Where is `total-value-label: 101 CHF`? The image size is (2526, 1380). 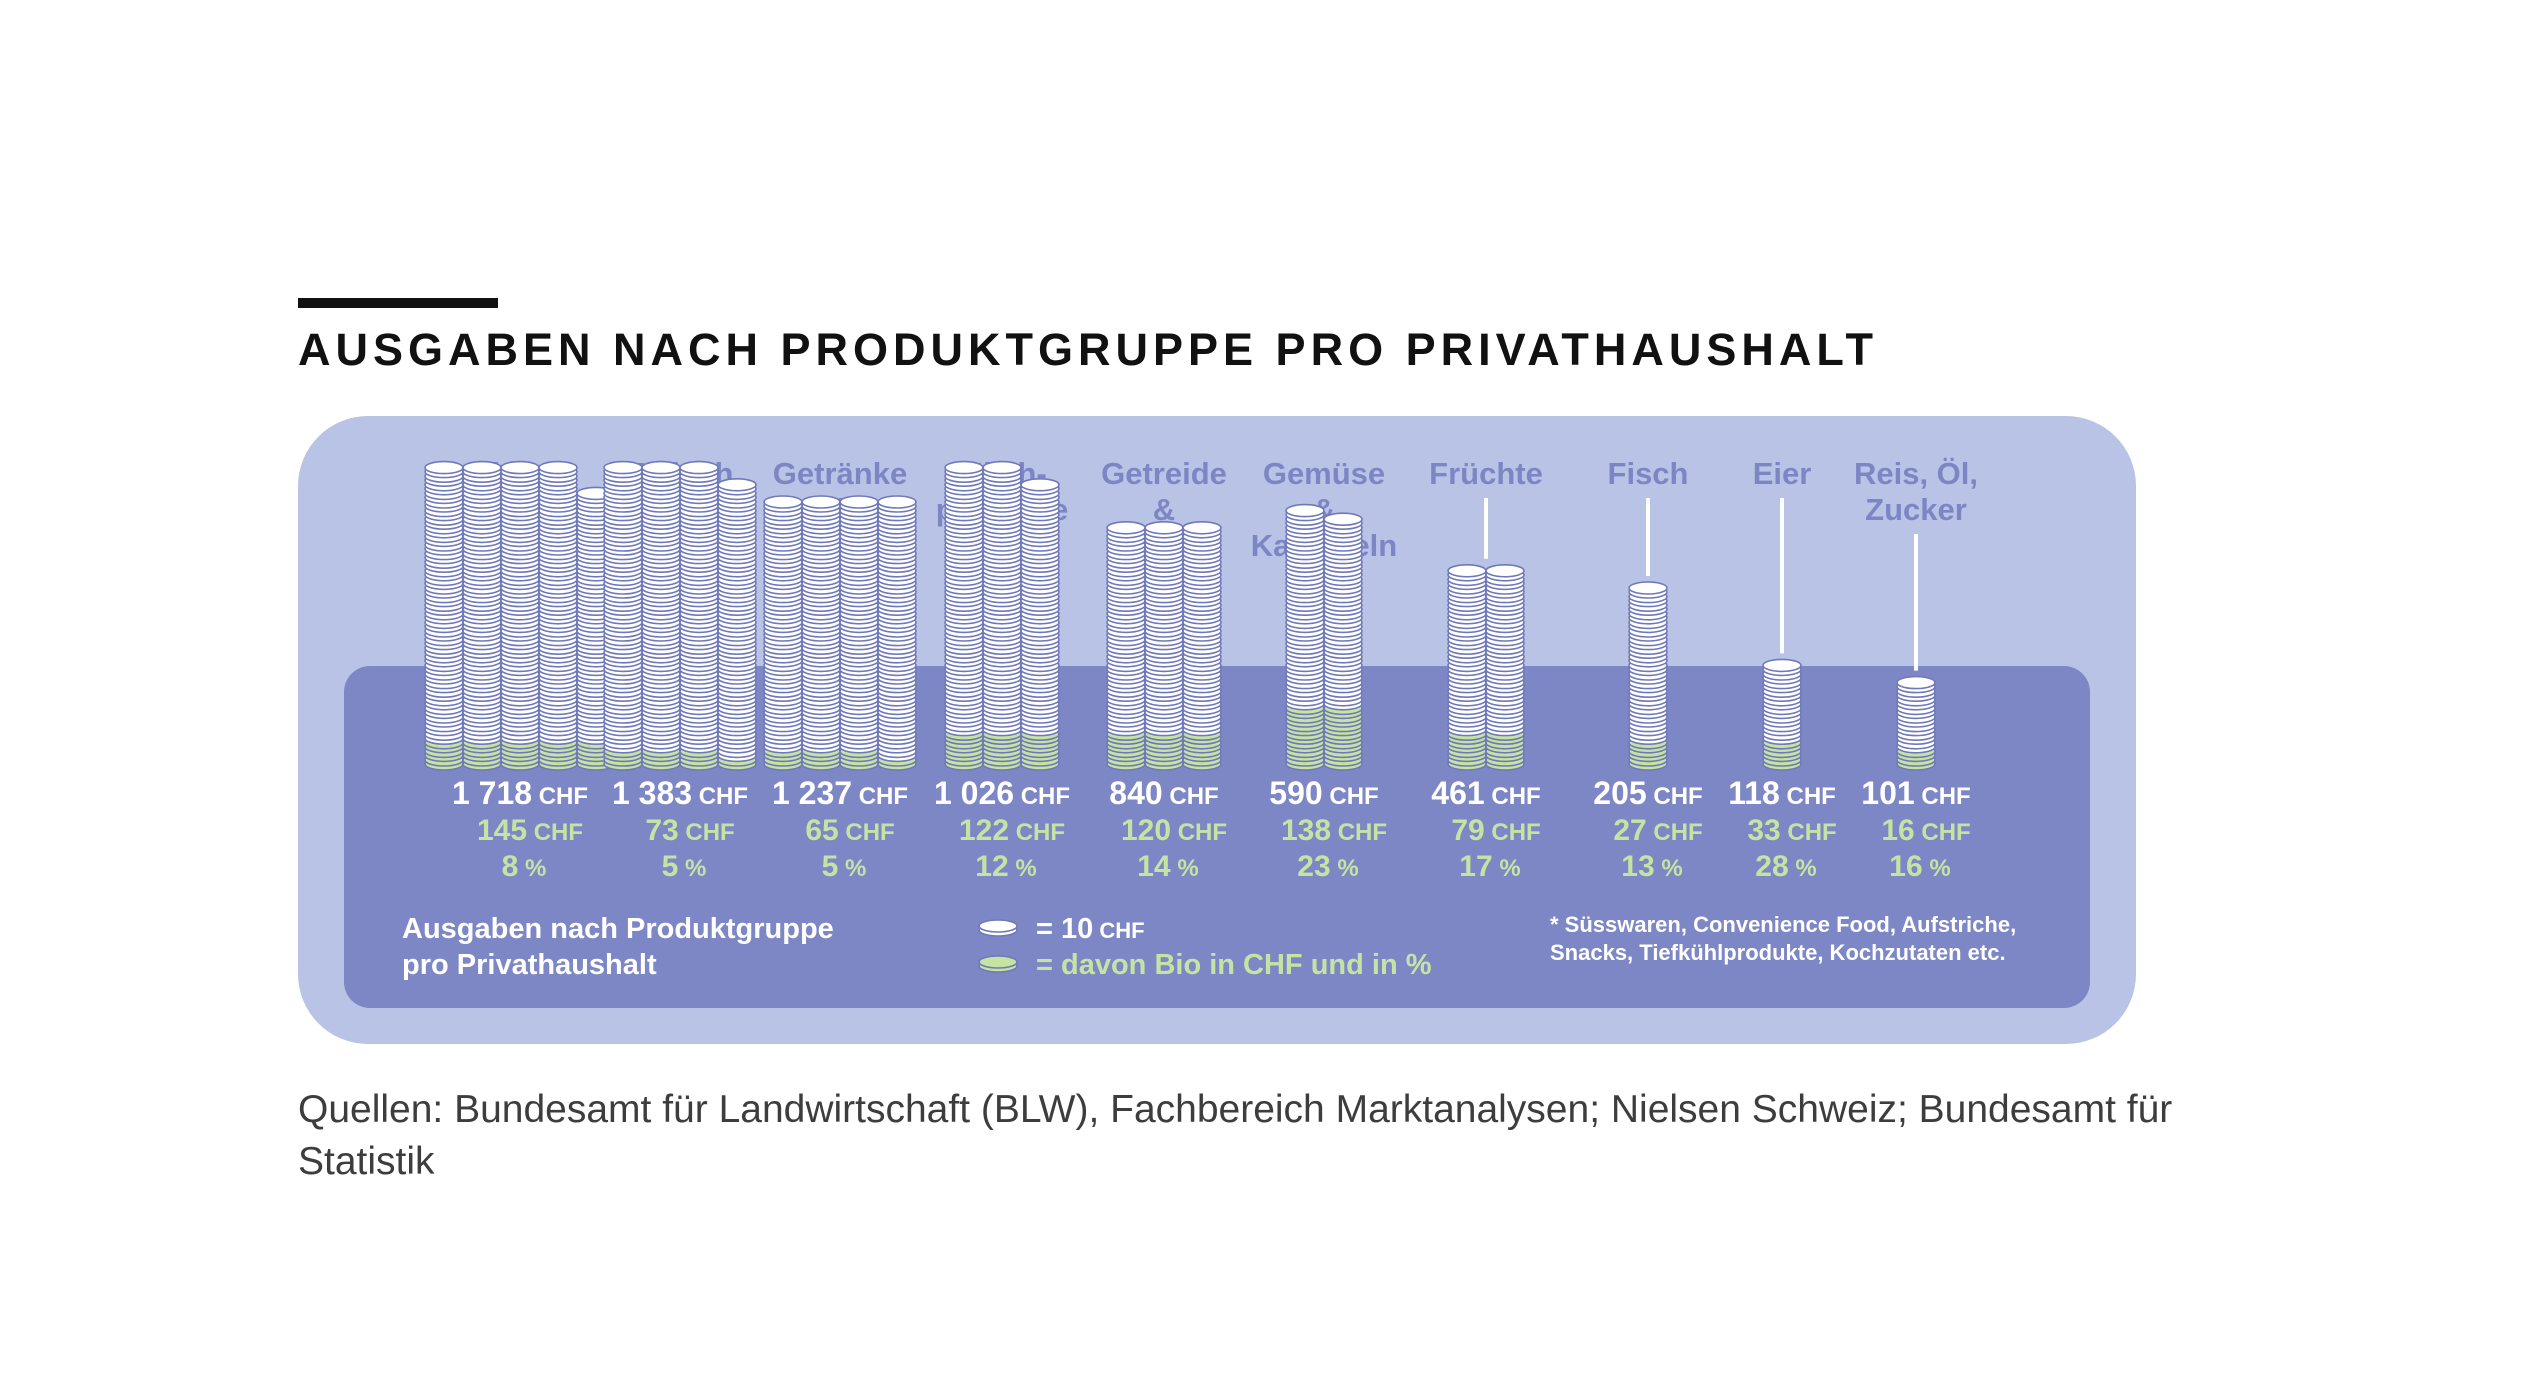
total-value-label: 101 CHF is located at coordinates (1915, 793).